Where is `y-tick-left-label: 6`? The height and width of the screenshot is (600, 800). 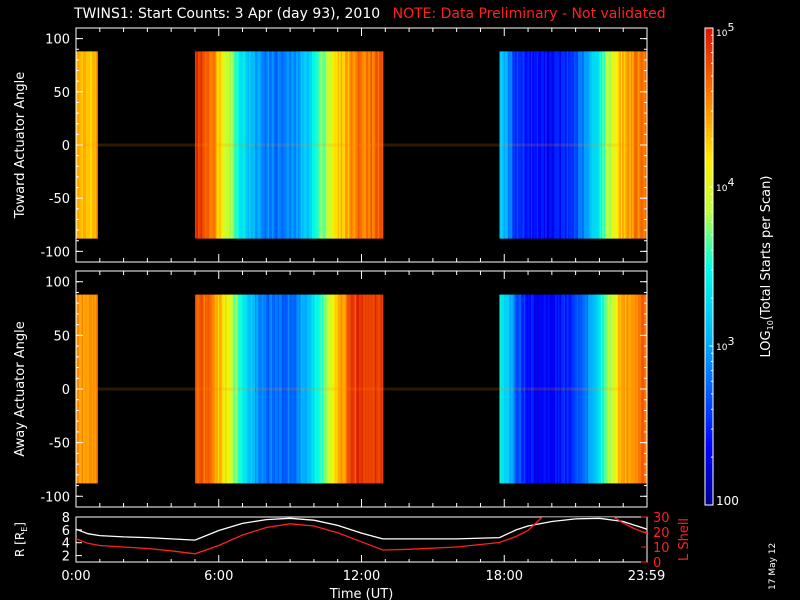 y-tick-left-label: 6 is located at coordinates (66, 531).